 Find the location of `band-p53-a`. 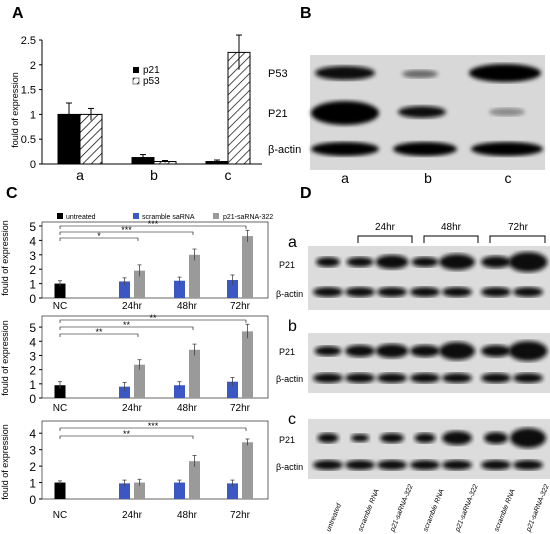

band-p53-a is located at coordinates (345, 73).